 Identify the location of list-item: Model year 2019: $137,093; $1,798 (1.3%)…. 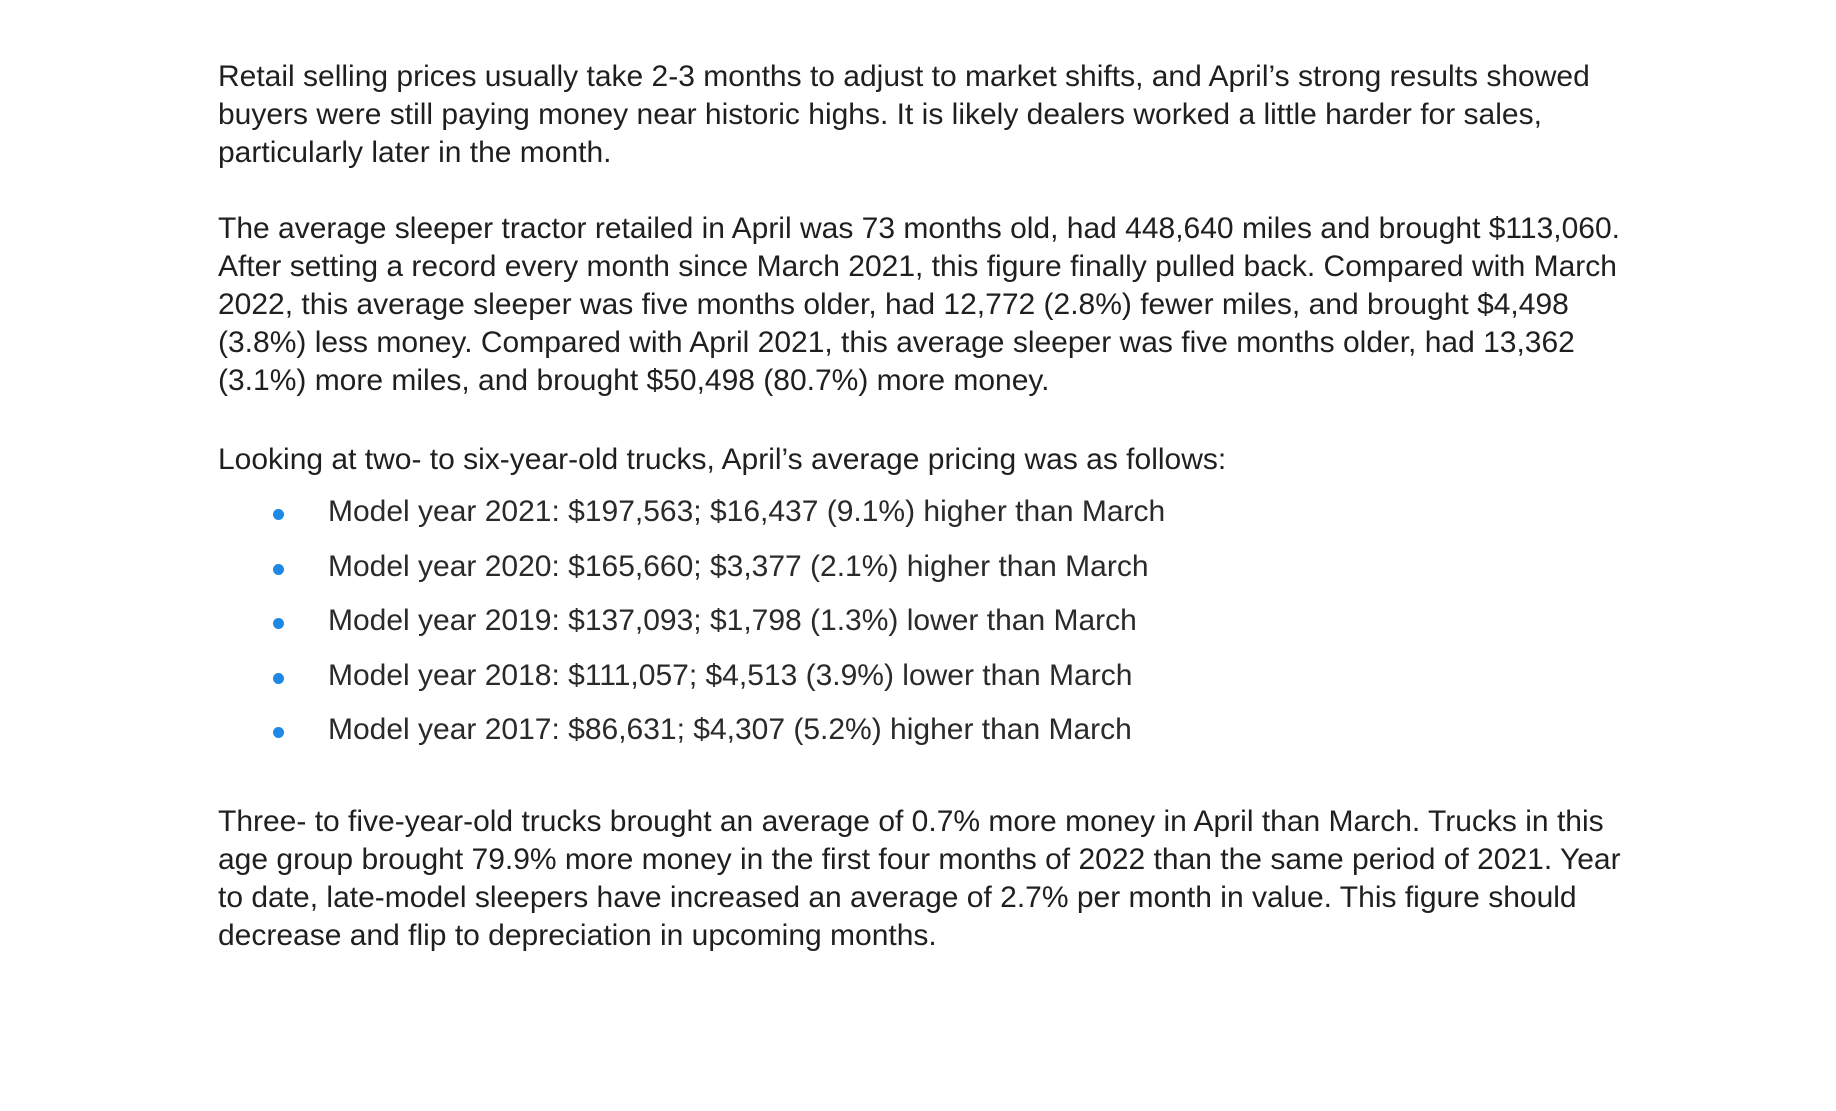
(928, 621).